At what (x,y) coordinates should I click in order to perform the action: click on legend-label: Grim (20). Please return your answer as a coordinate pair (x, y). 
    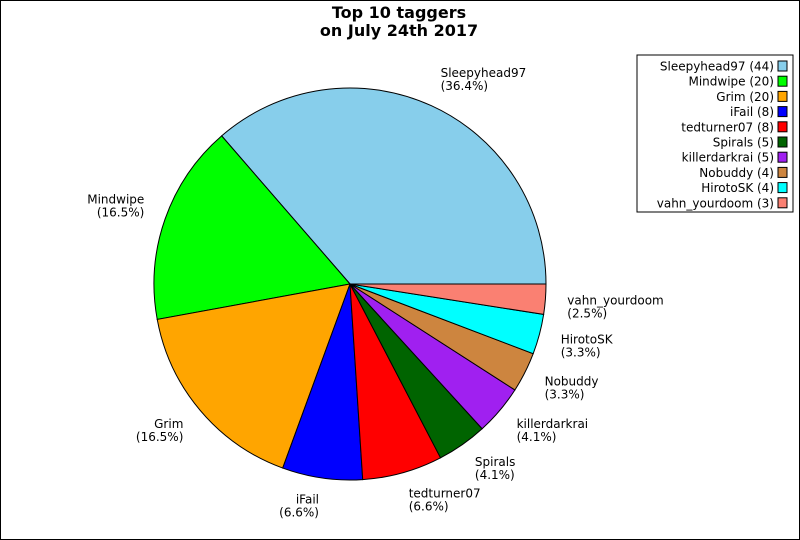
    Looking at the image, I should click on (745, 97).